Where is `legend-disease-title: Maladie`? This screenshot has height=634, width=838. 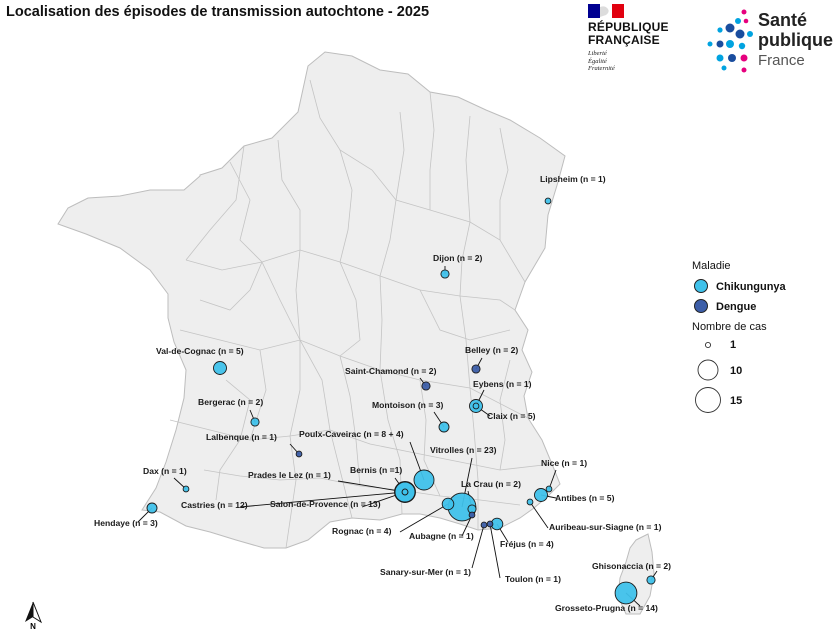 legend-disease-title: Maladie is located at coordinates (711, 266).